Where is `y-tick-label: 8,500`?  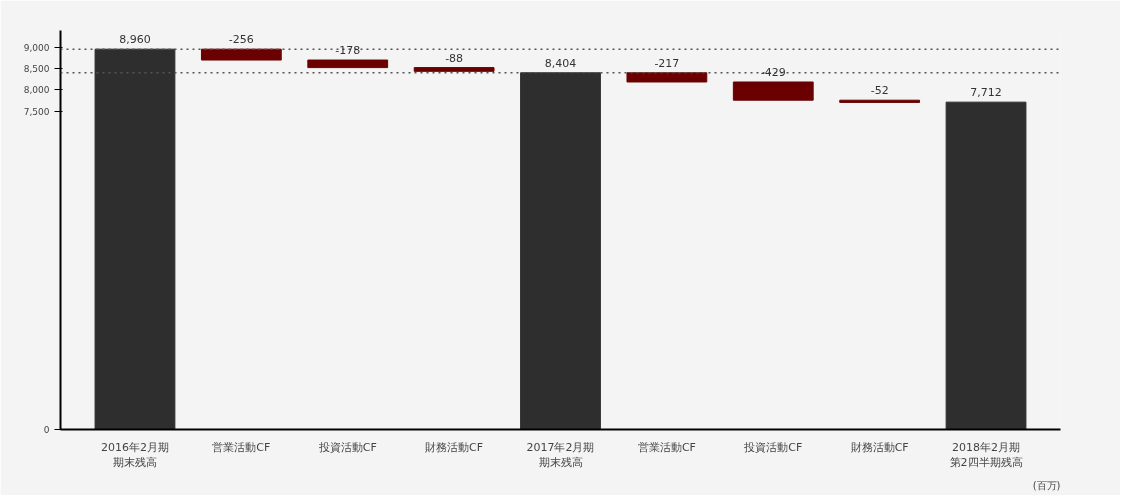
y-tick-label: 8,500 is located at coordinates (36, 69).